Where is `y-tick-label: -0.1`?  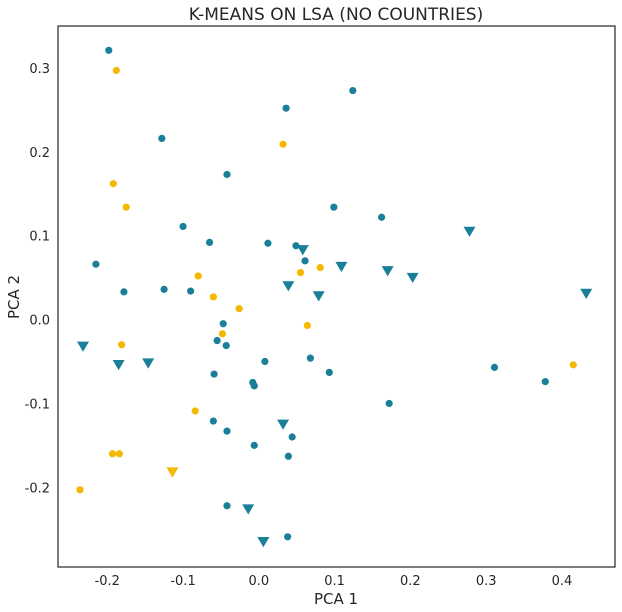
y-tick-label: -0.1 is located at coordinates (37, 404).